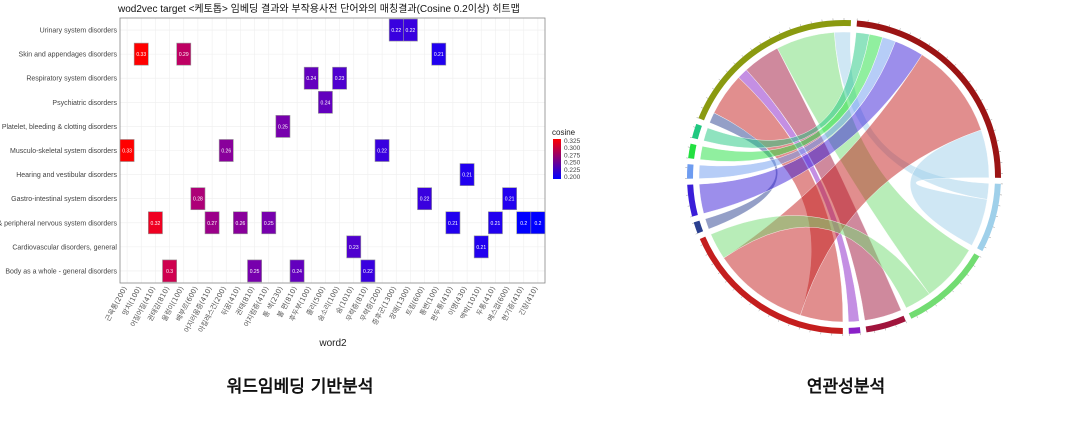  What do you see at coordinates (690, 171) in the screenshot?
I see `chord-sector-lightblue2` at bounding box center [690, 171].